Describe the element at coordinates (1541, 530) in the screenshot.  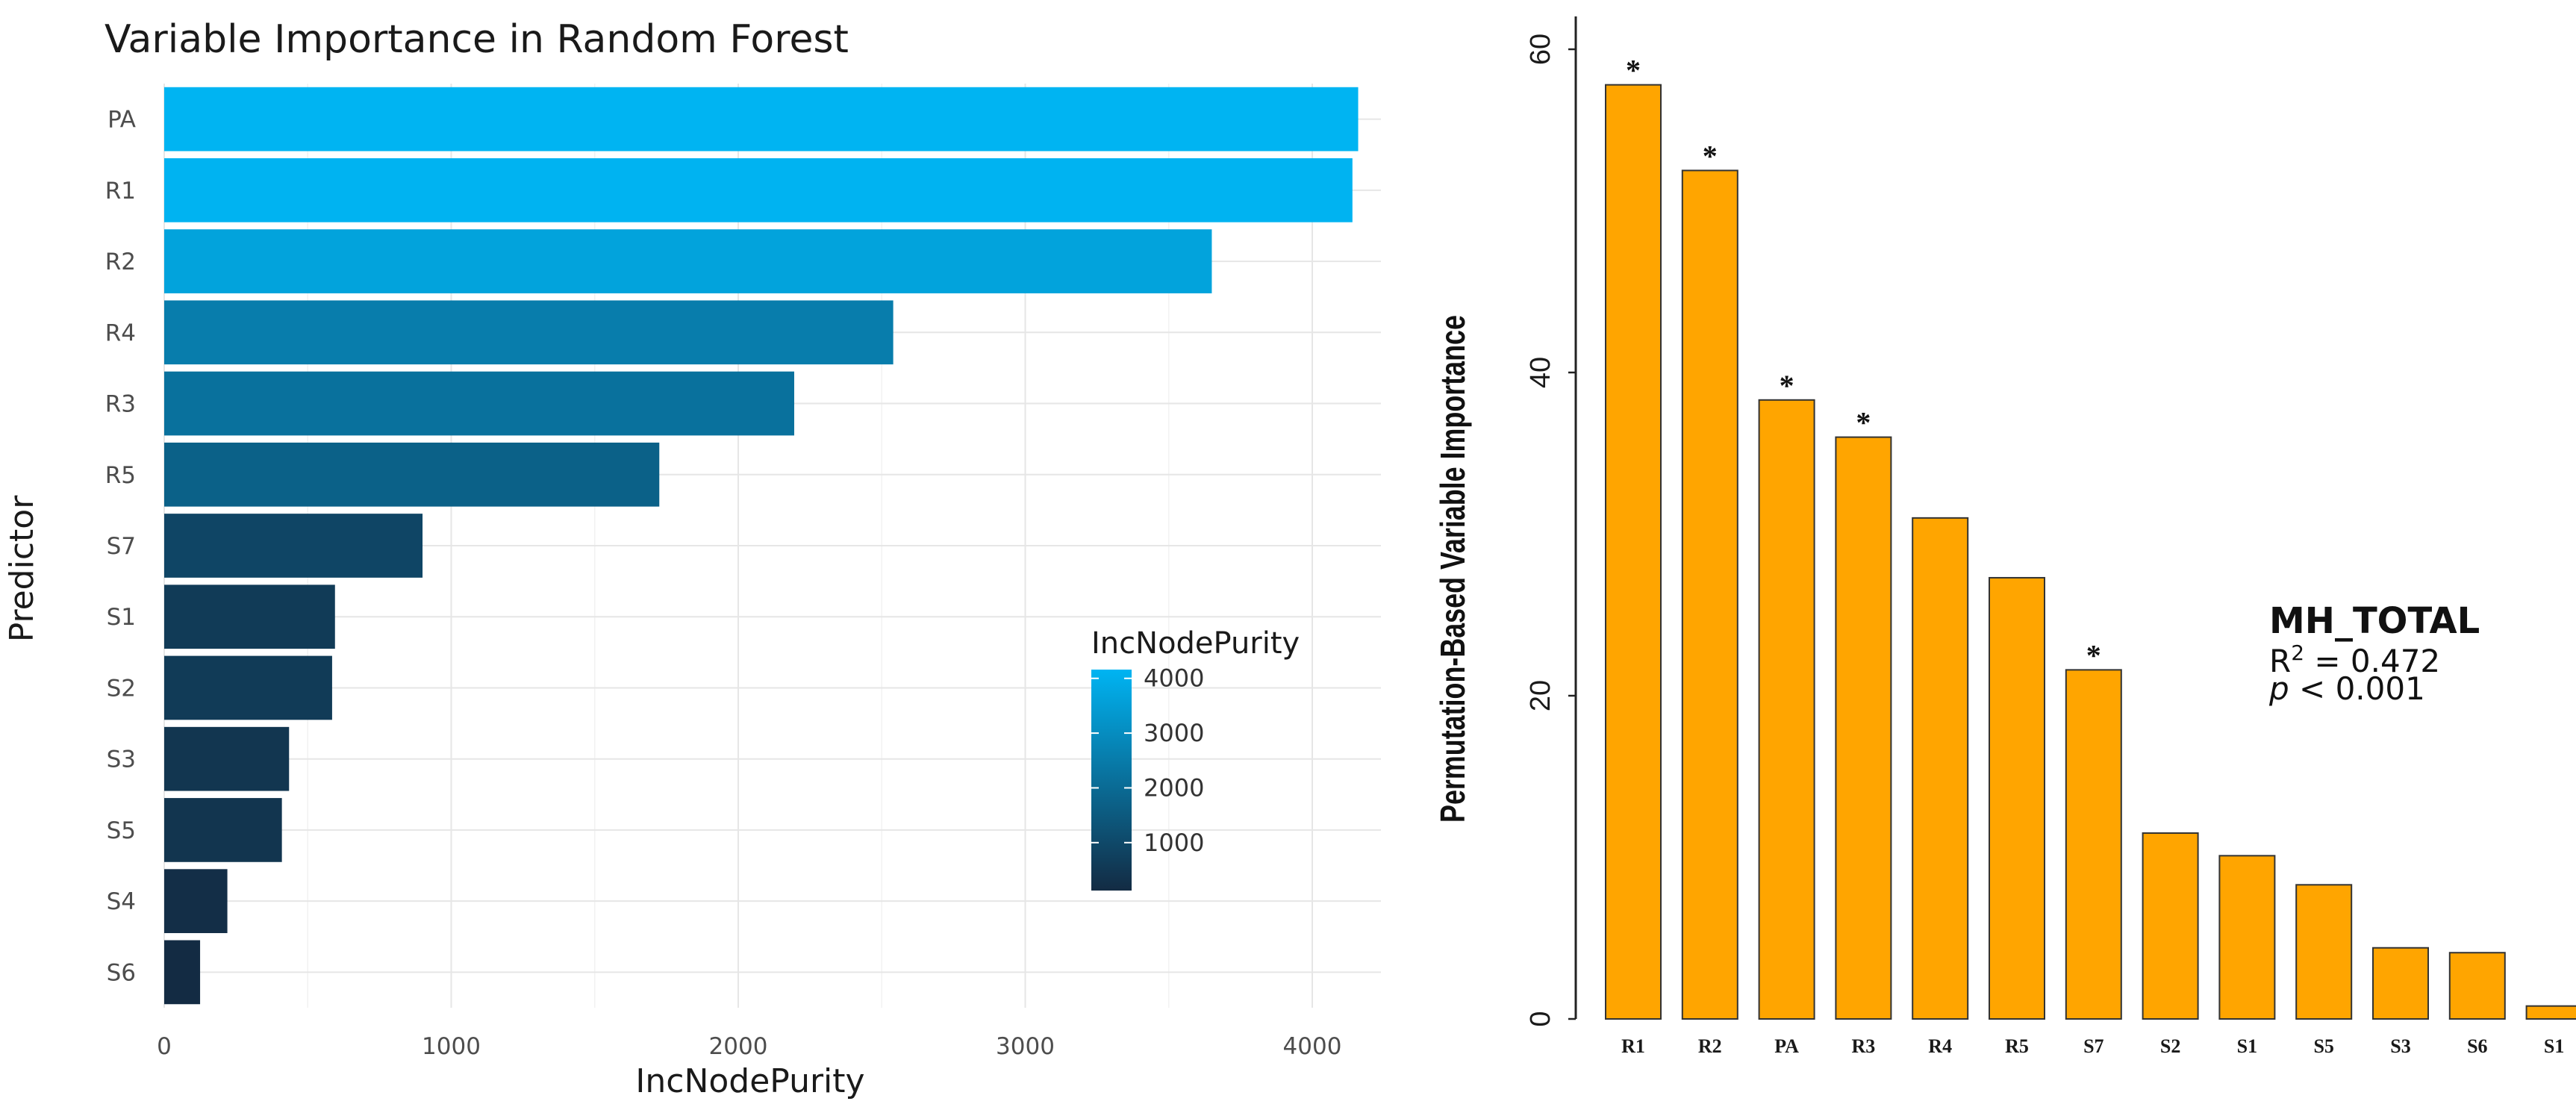
I see `right-y-tick-labels: 0 20 40 60` at that location.